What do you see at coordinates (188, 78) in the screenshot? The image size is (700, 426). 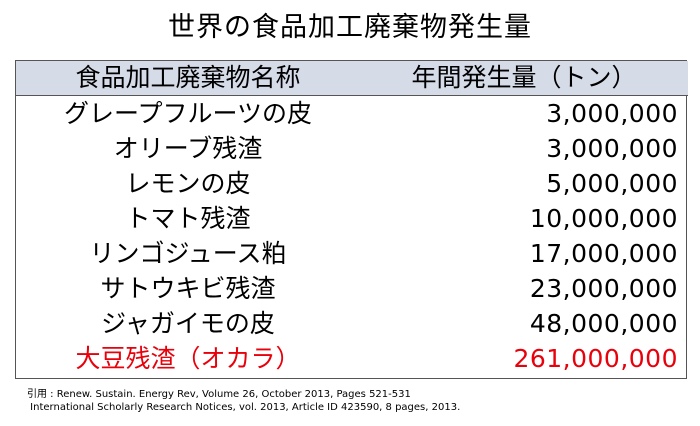 I see `column-header-name: 食品加工廃棄物名称` at bounding box center [188, 78].